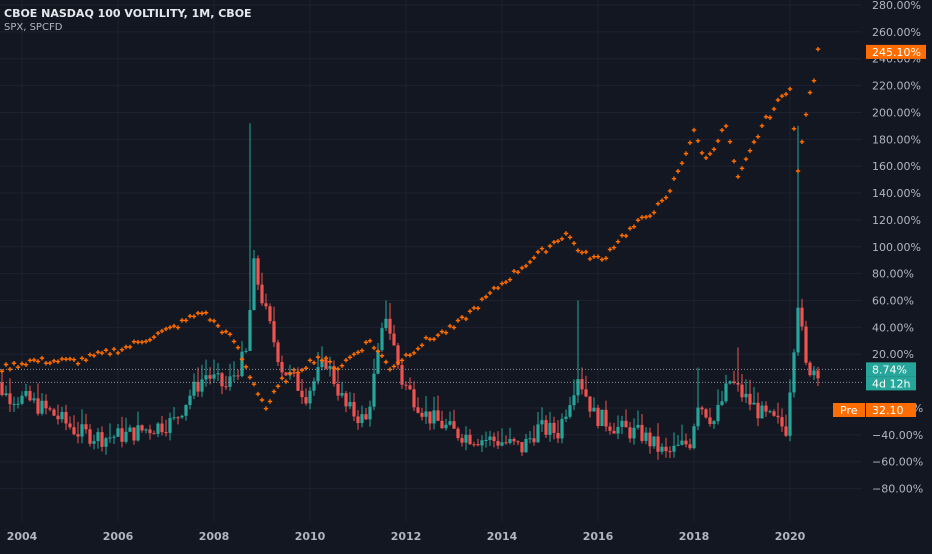  What do you see at coordinates (893, 274) in the screenshot?
I see `y-tick-label: 80.00%` at bounding box center [893, 274].